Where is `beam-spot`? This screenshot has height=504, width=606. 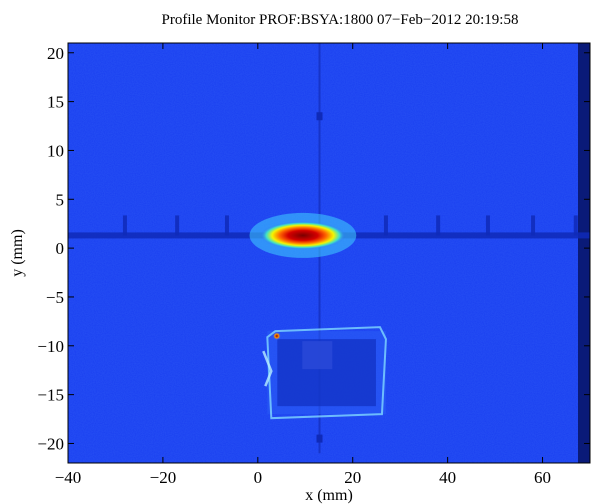
beam-spot is located at coordinates (303, 235).